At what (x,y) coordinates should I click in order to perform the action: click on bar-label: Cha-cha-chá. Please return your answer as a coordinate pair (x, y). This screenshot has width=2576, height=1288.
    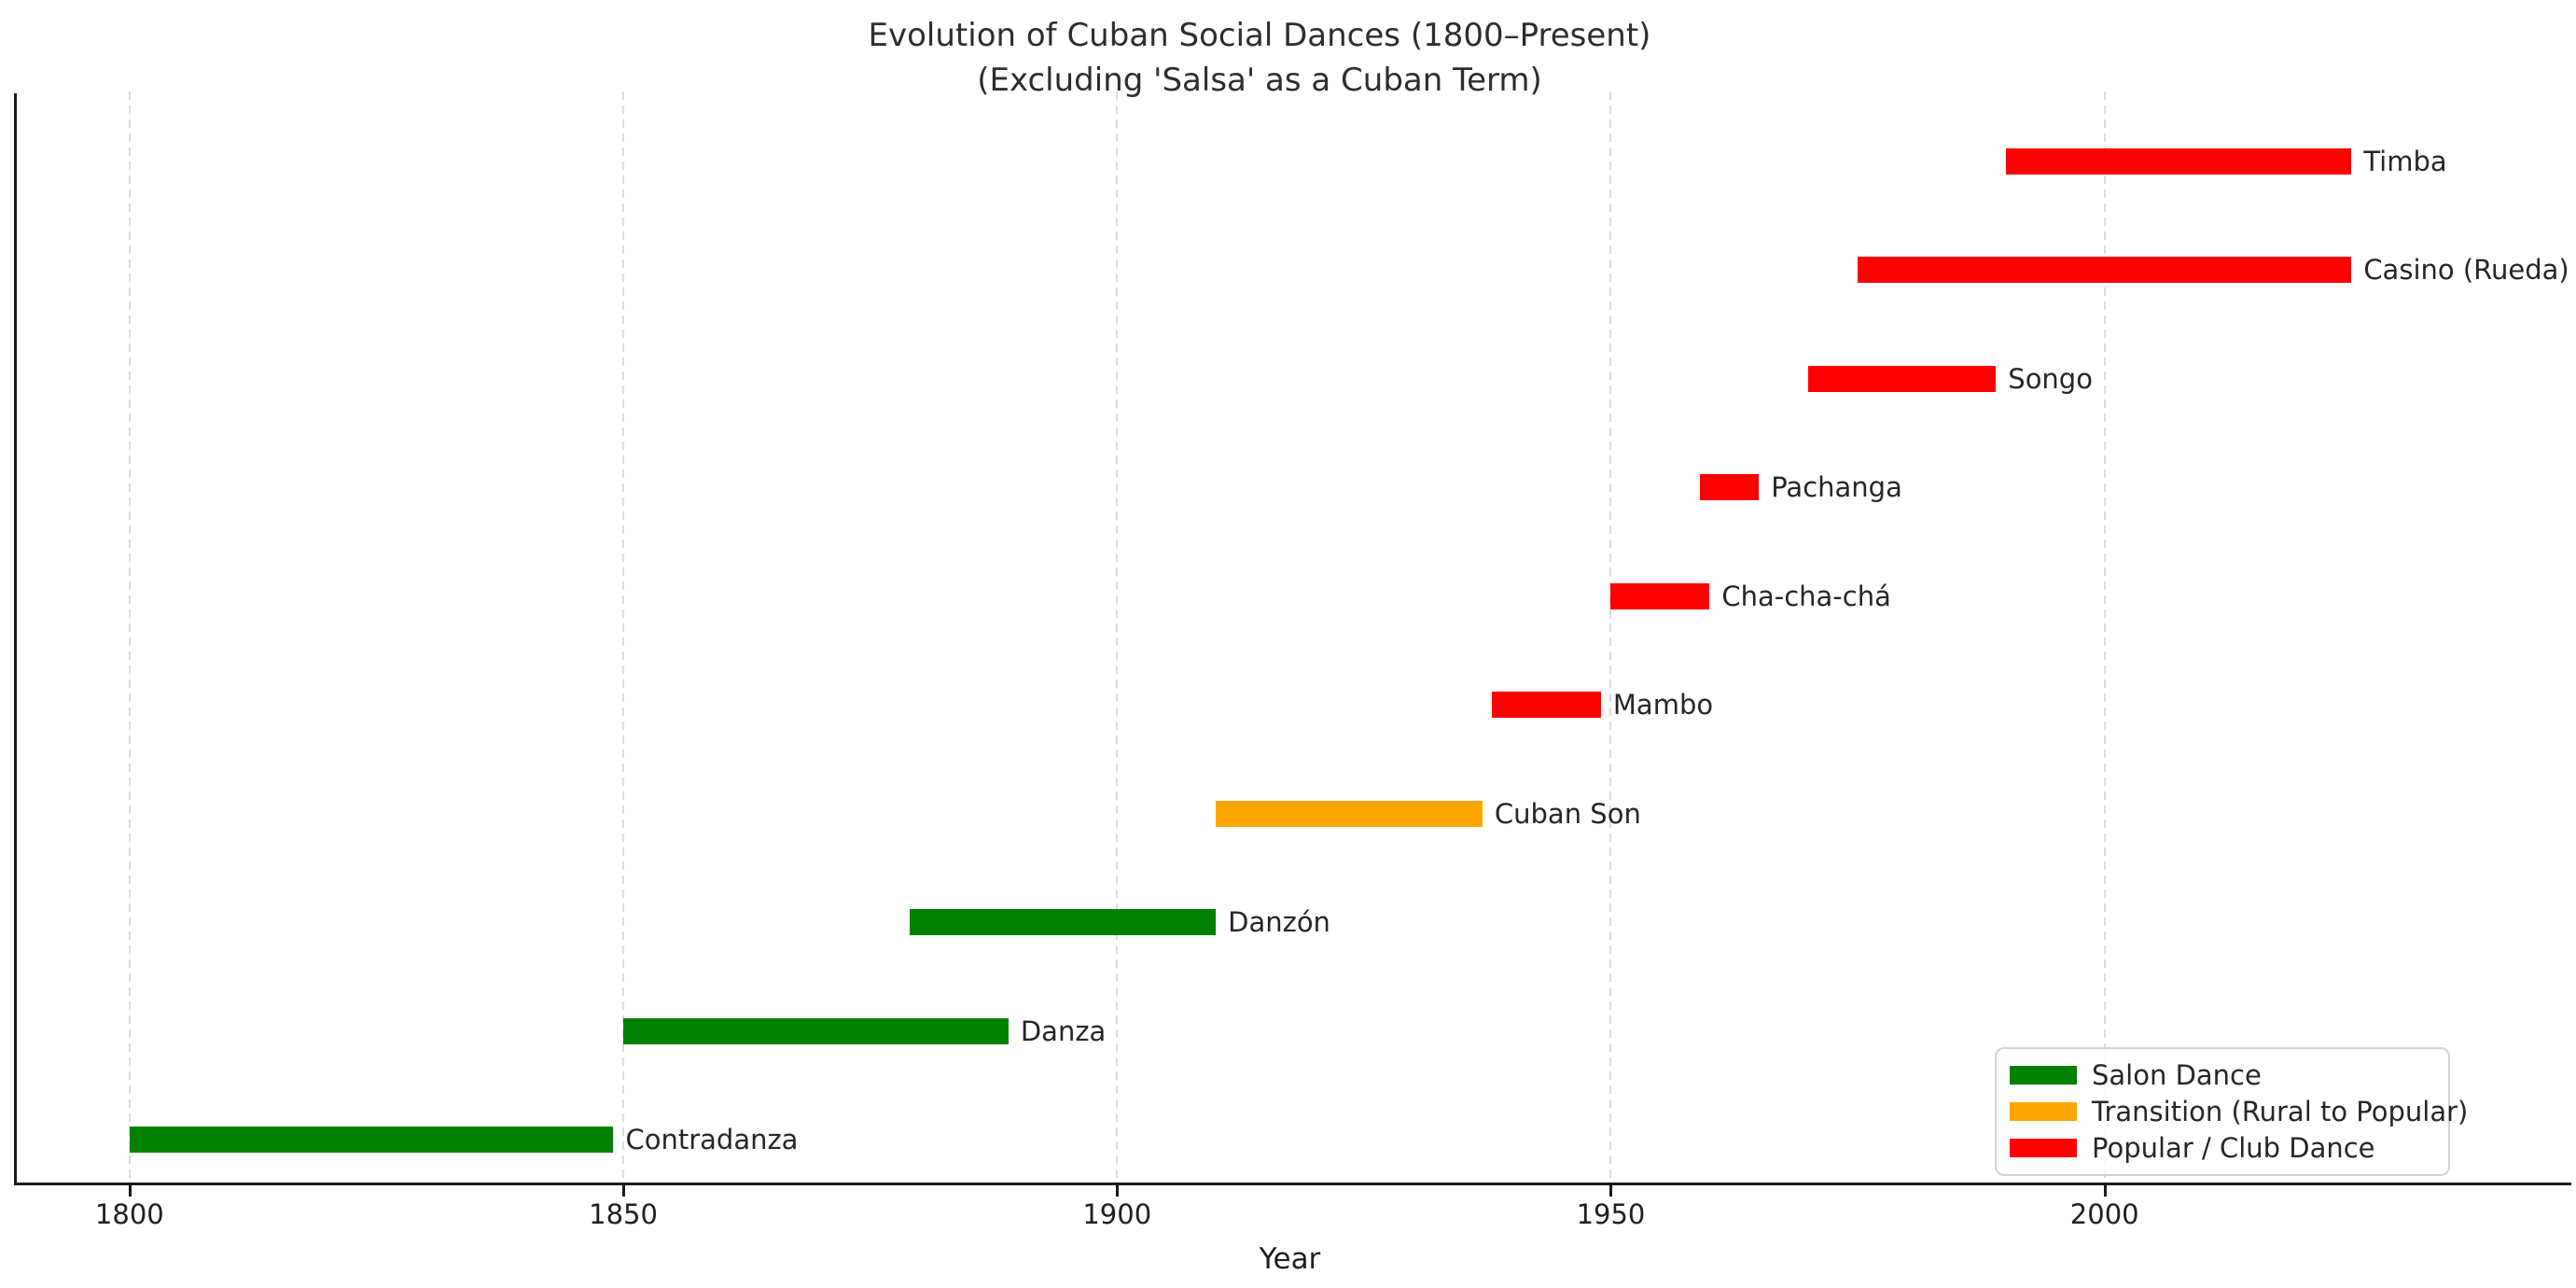
    Looking at the image, I should click on (1806, 596).